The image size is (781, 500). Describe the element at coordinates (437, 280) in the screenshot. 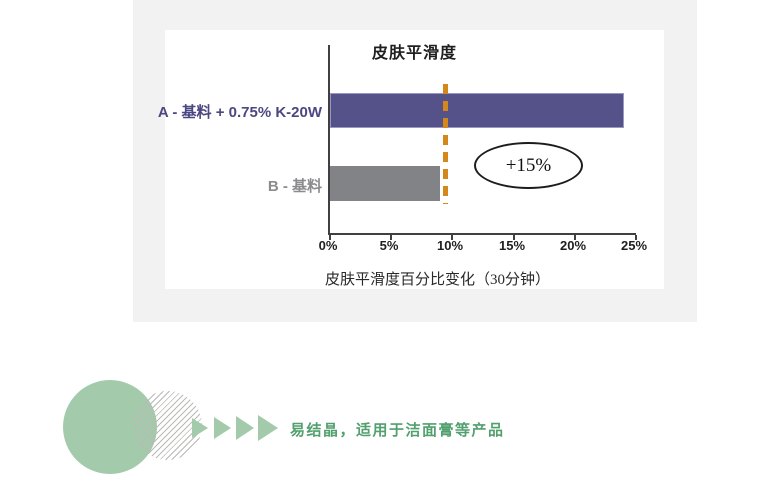

I see `x-axis-title: 皮肤平滑度百分比变化（30分钟）` at that location.